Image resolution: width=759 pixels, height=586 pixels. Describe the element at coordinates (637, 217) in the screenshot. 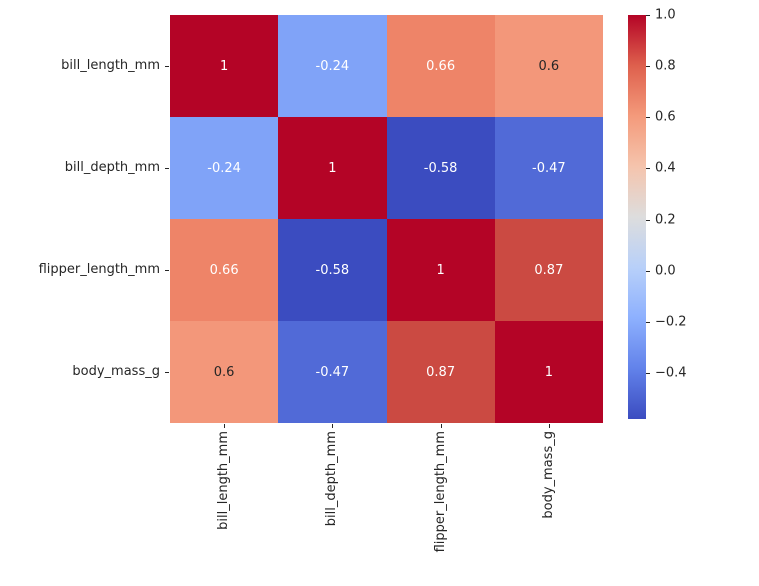

I see `colorbar` at that location.